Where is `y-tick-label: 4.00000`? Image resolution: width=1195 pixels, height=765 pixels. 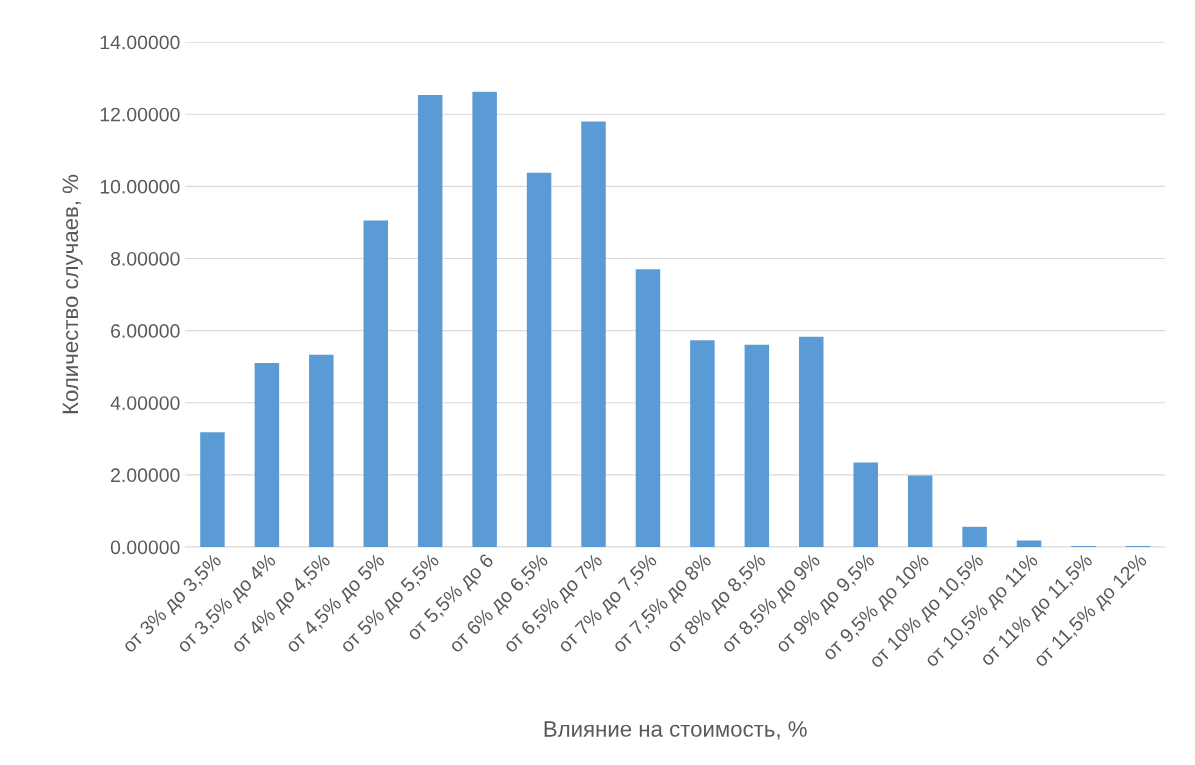
y-tick-label: 4.00000 is located at coordinates (145, 403).